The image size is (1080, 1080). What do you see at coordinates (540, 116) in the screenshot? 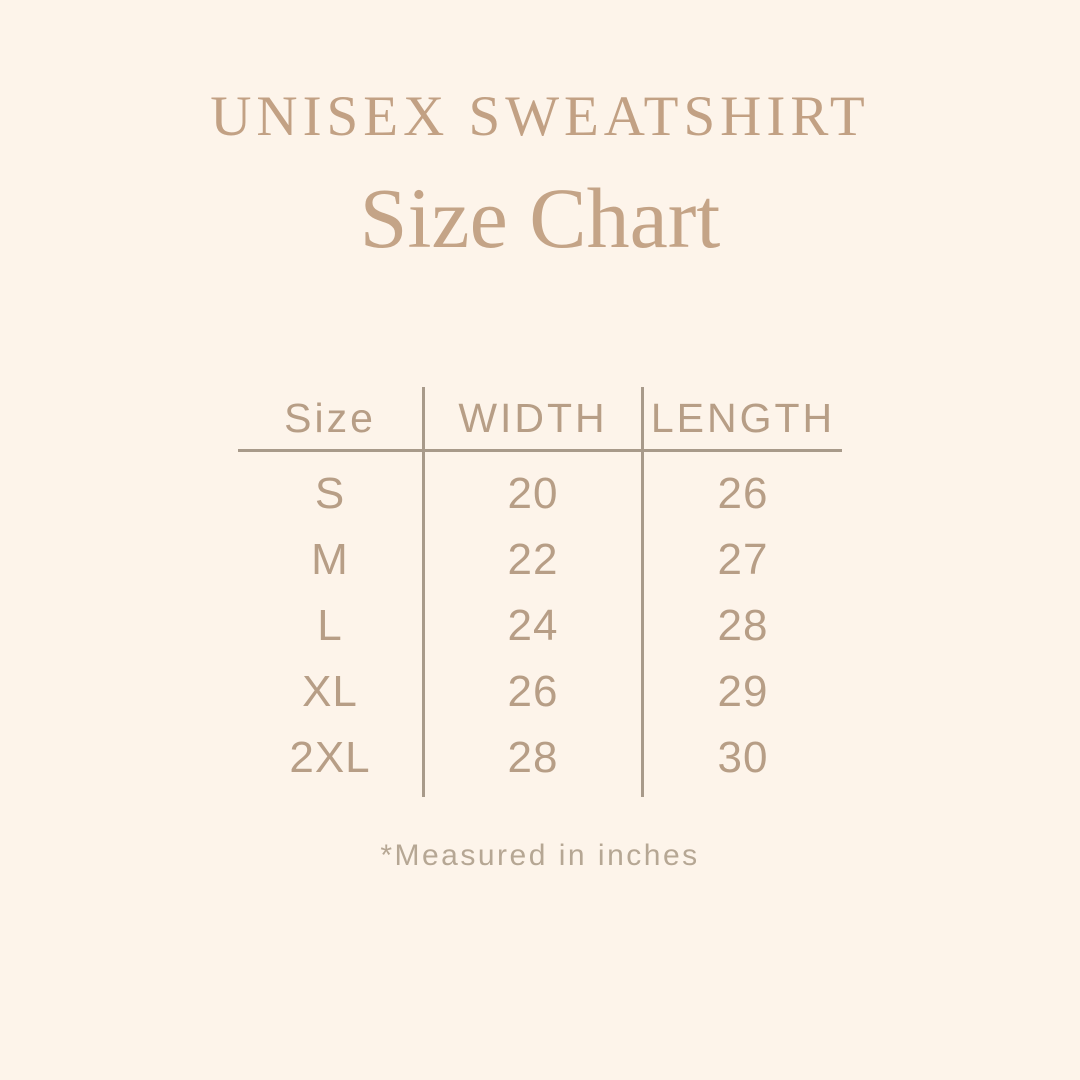
I see `page-title: UNISEX SWEATSHIRT` at bounding box center [540, 116].